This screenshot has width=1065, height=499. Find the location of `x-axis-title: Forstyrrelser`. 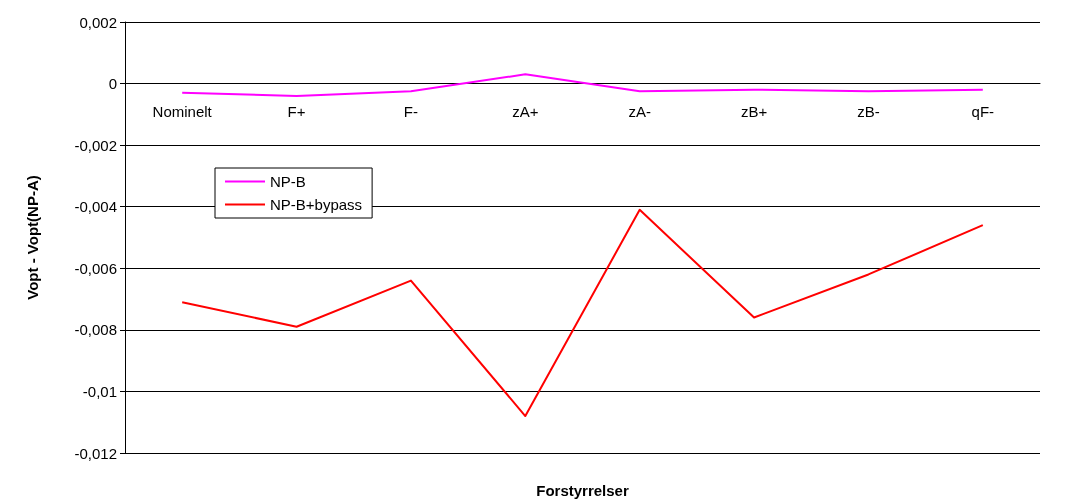

x-axis-title: Forstyrrelser is located at coordinates (582, 490).